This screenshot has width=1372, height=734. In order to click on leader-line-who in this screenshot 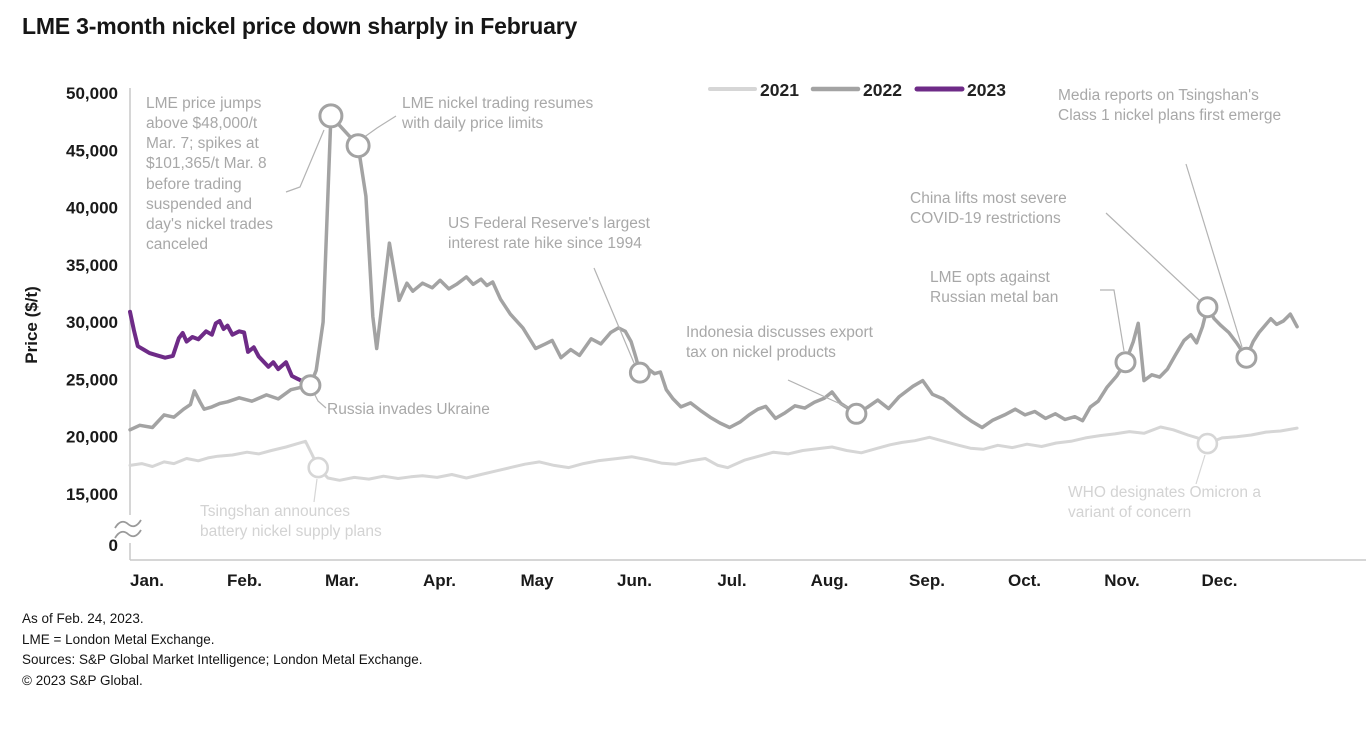, I will do `click(1200, 469)`.